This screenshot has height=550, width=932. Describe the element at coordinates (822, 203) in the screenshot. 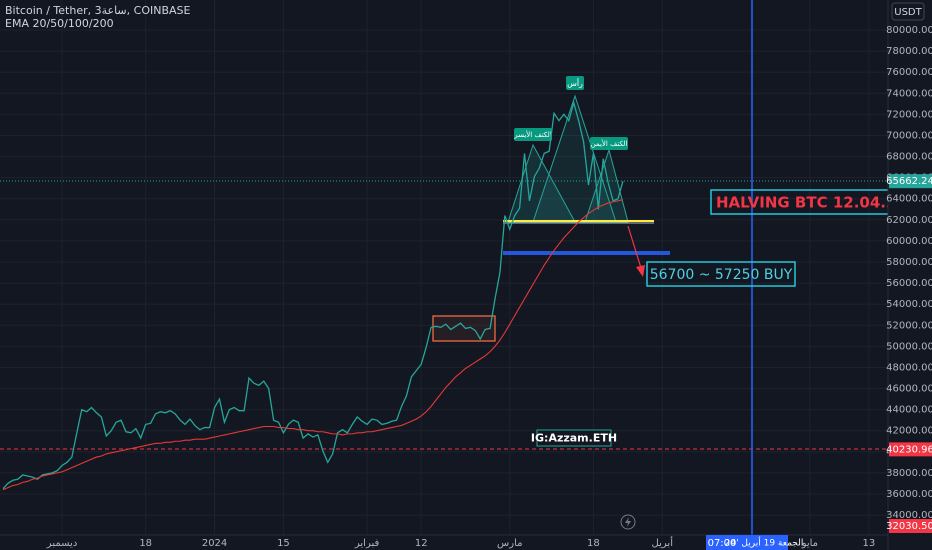

I see `halving-label: HALVING BTC 12.04.2024` at that location.